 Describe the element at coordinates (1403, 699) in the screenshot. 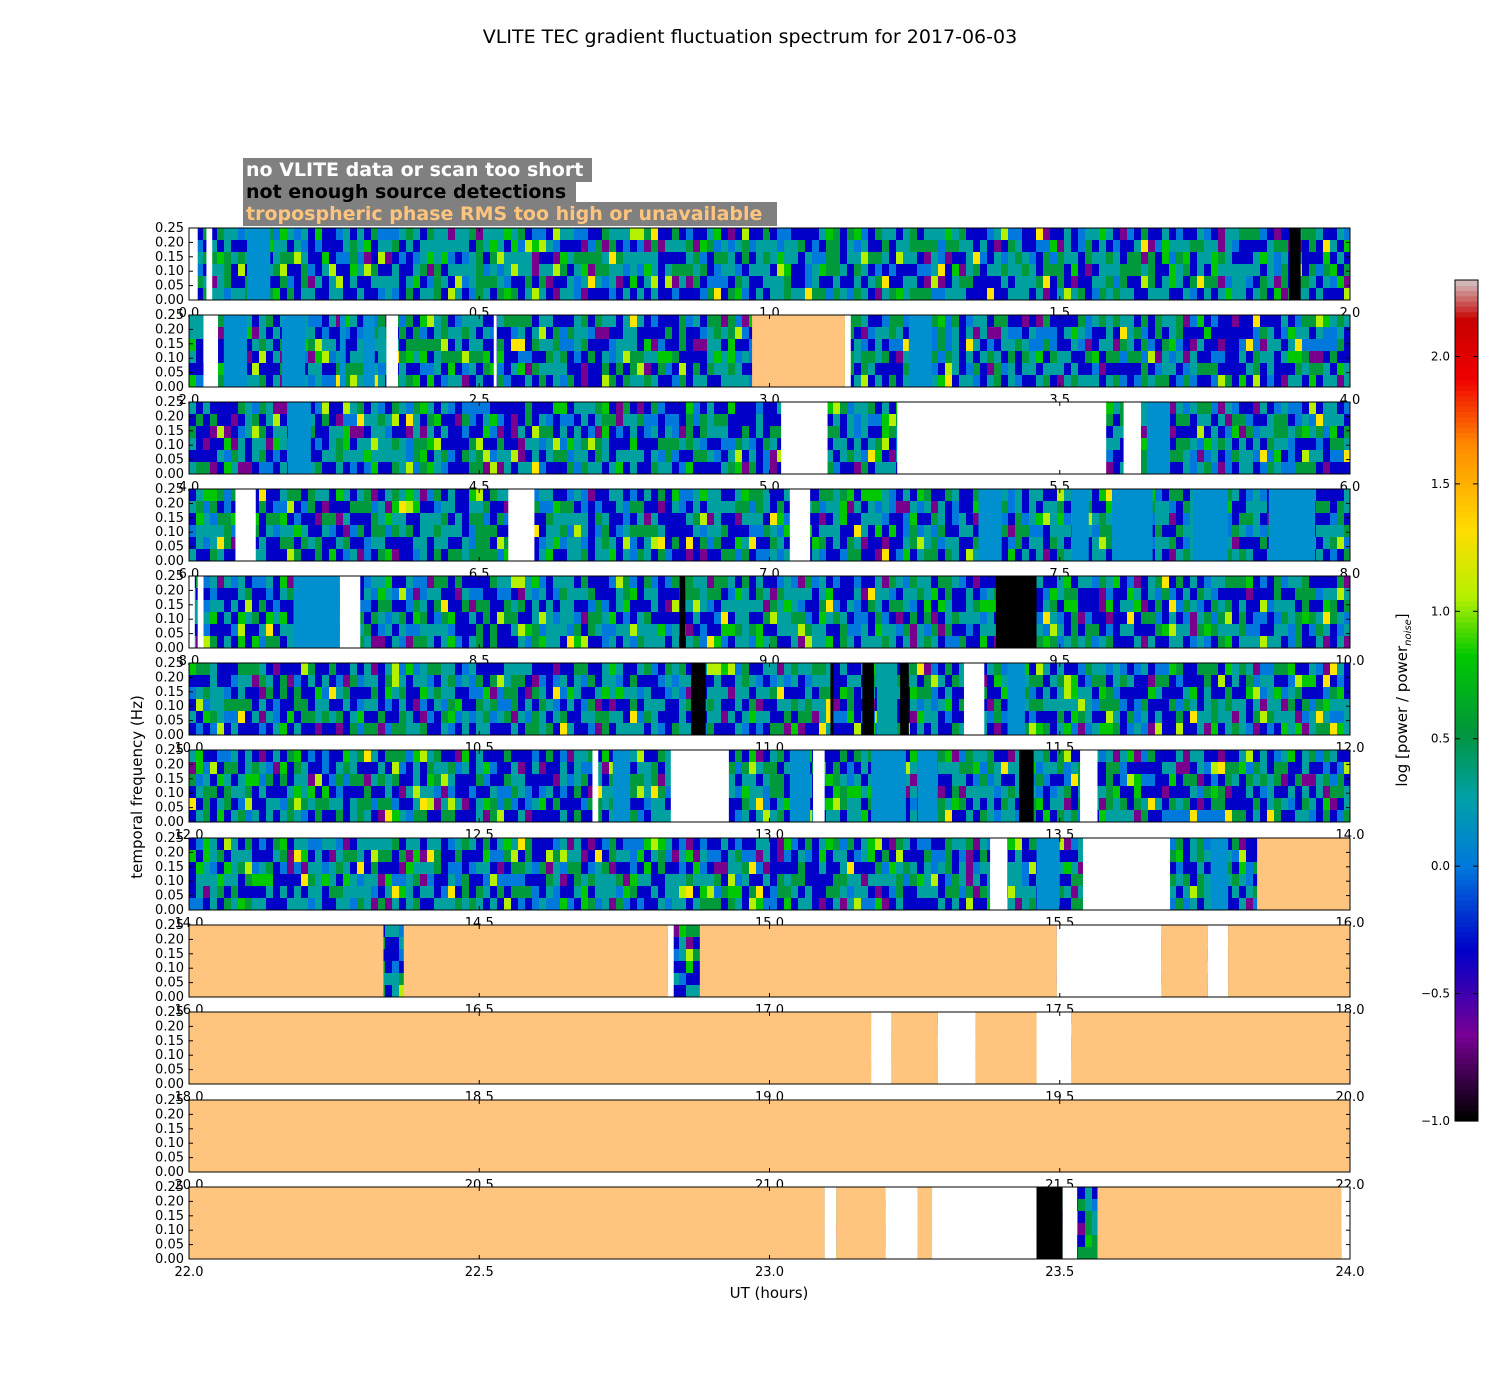

I see `colorbar-label: log [power / powernoise]` at that location.